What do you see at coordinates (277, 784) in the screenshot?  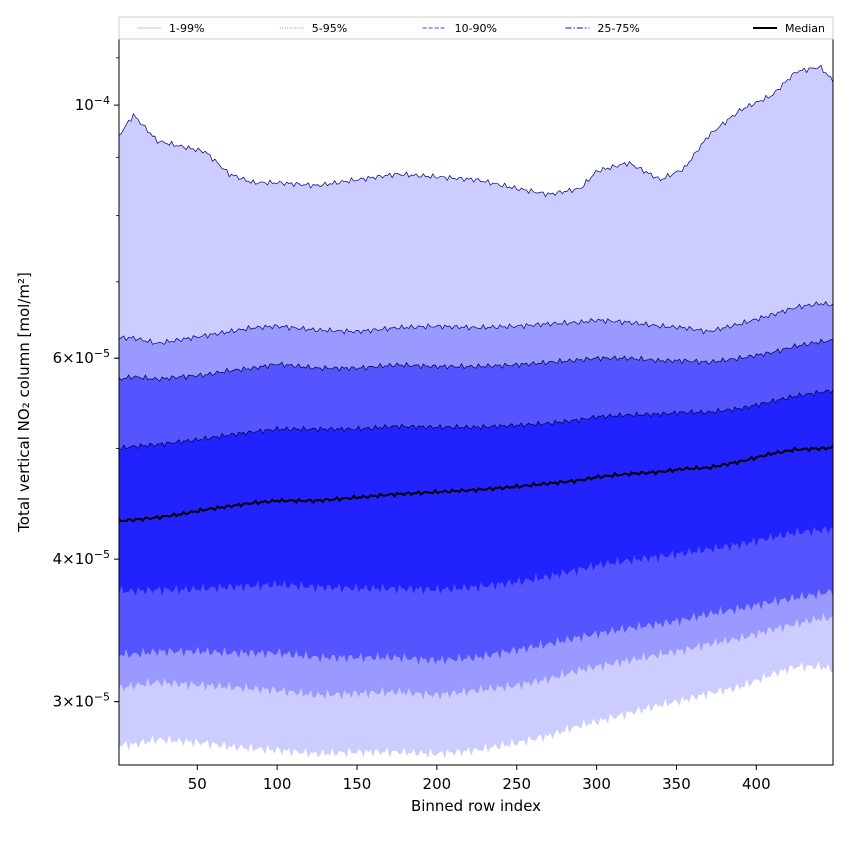 I see `x-tick-label: 100` at bounding box center [277, 784].